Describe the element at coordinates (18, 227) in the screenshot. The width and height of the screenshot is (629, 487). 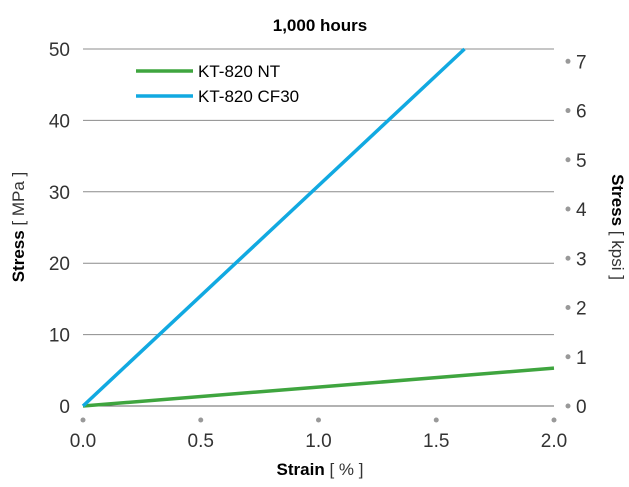
I see `y-axis-title: Stress [ MPa ]` at that location.